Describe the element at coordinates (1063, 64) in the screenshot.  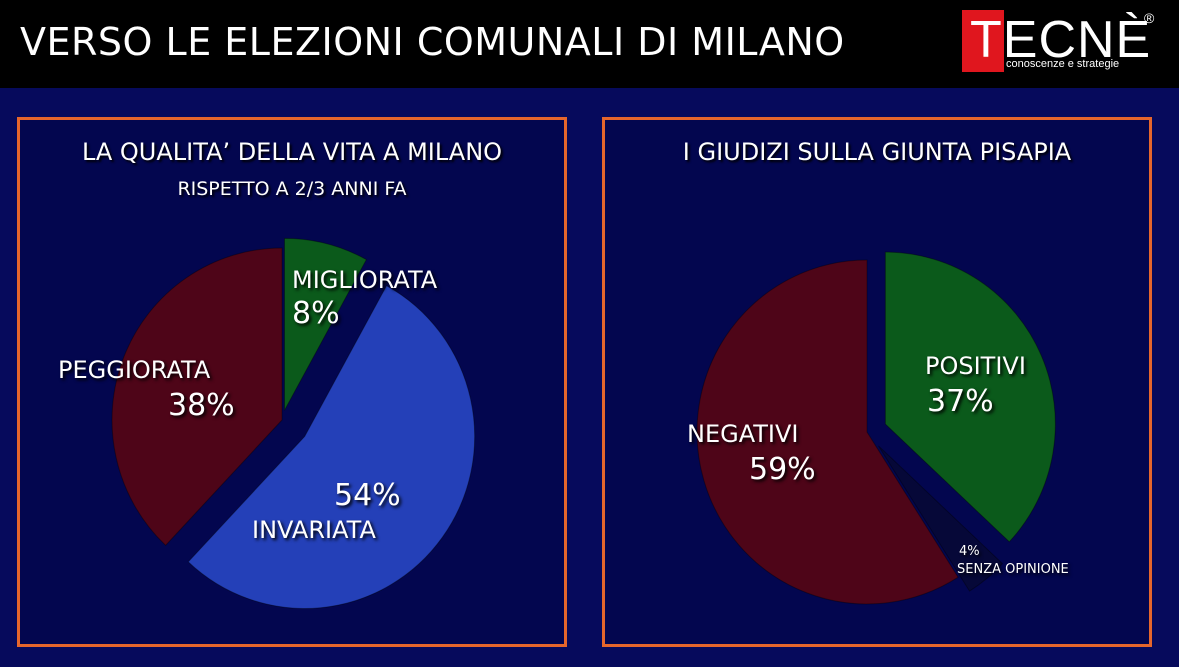
I see `logo-tagline: conoscenze e strategie` at that location.